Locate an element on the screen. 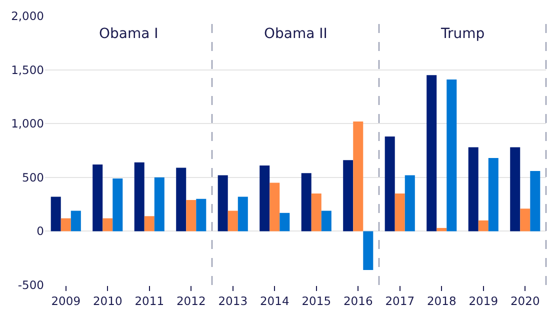 Image resolution: width=550 pixels, height=323 pixels. x-tick-label: 2020 is located at coordinates (525, 301).